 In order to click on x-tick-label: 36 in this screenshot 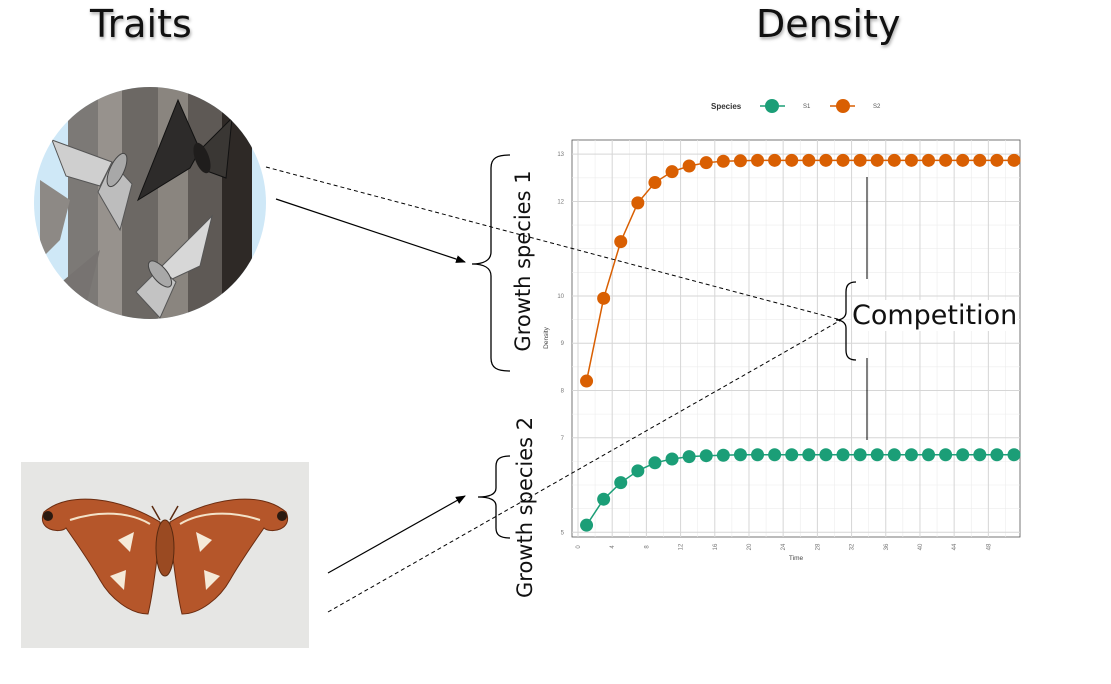, I will do `click(887, 546)`.